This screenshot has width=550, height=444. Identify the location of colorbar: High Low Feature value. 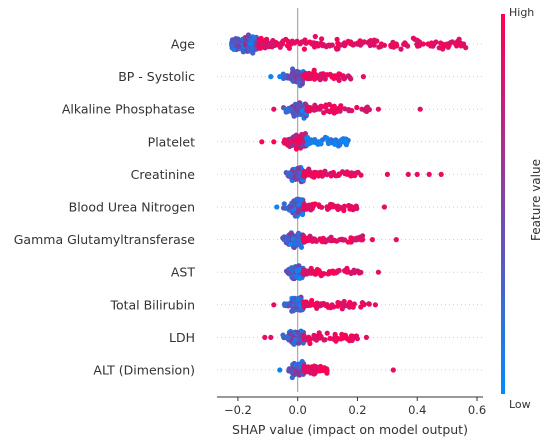
(522, 208).